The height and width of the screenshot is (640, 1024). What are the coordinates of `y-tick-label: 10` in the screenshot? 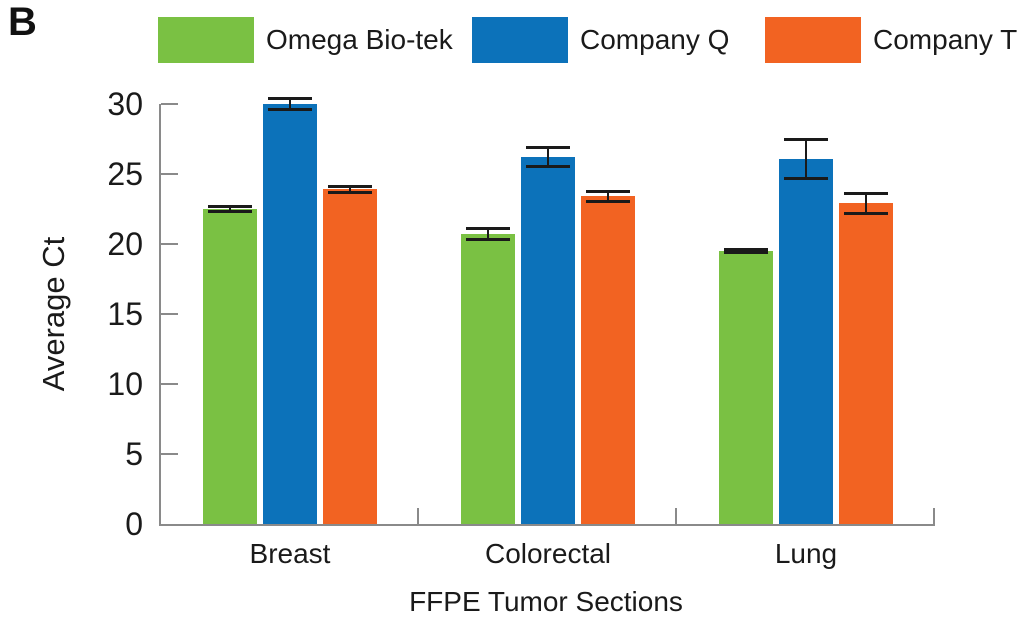 It's located at (125, 384).